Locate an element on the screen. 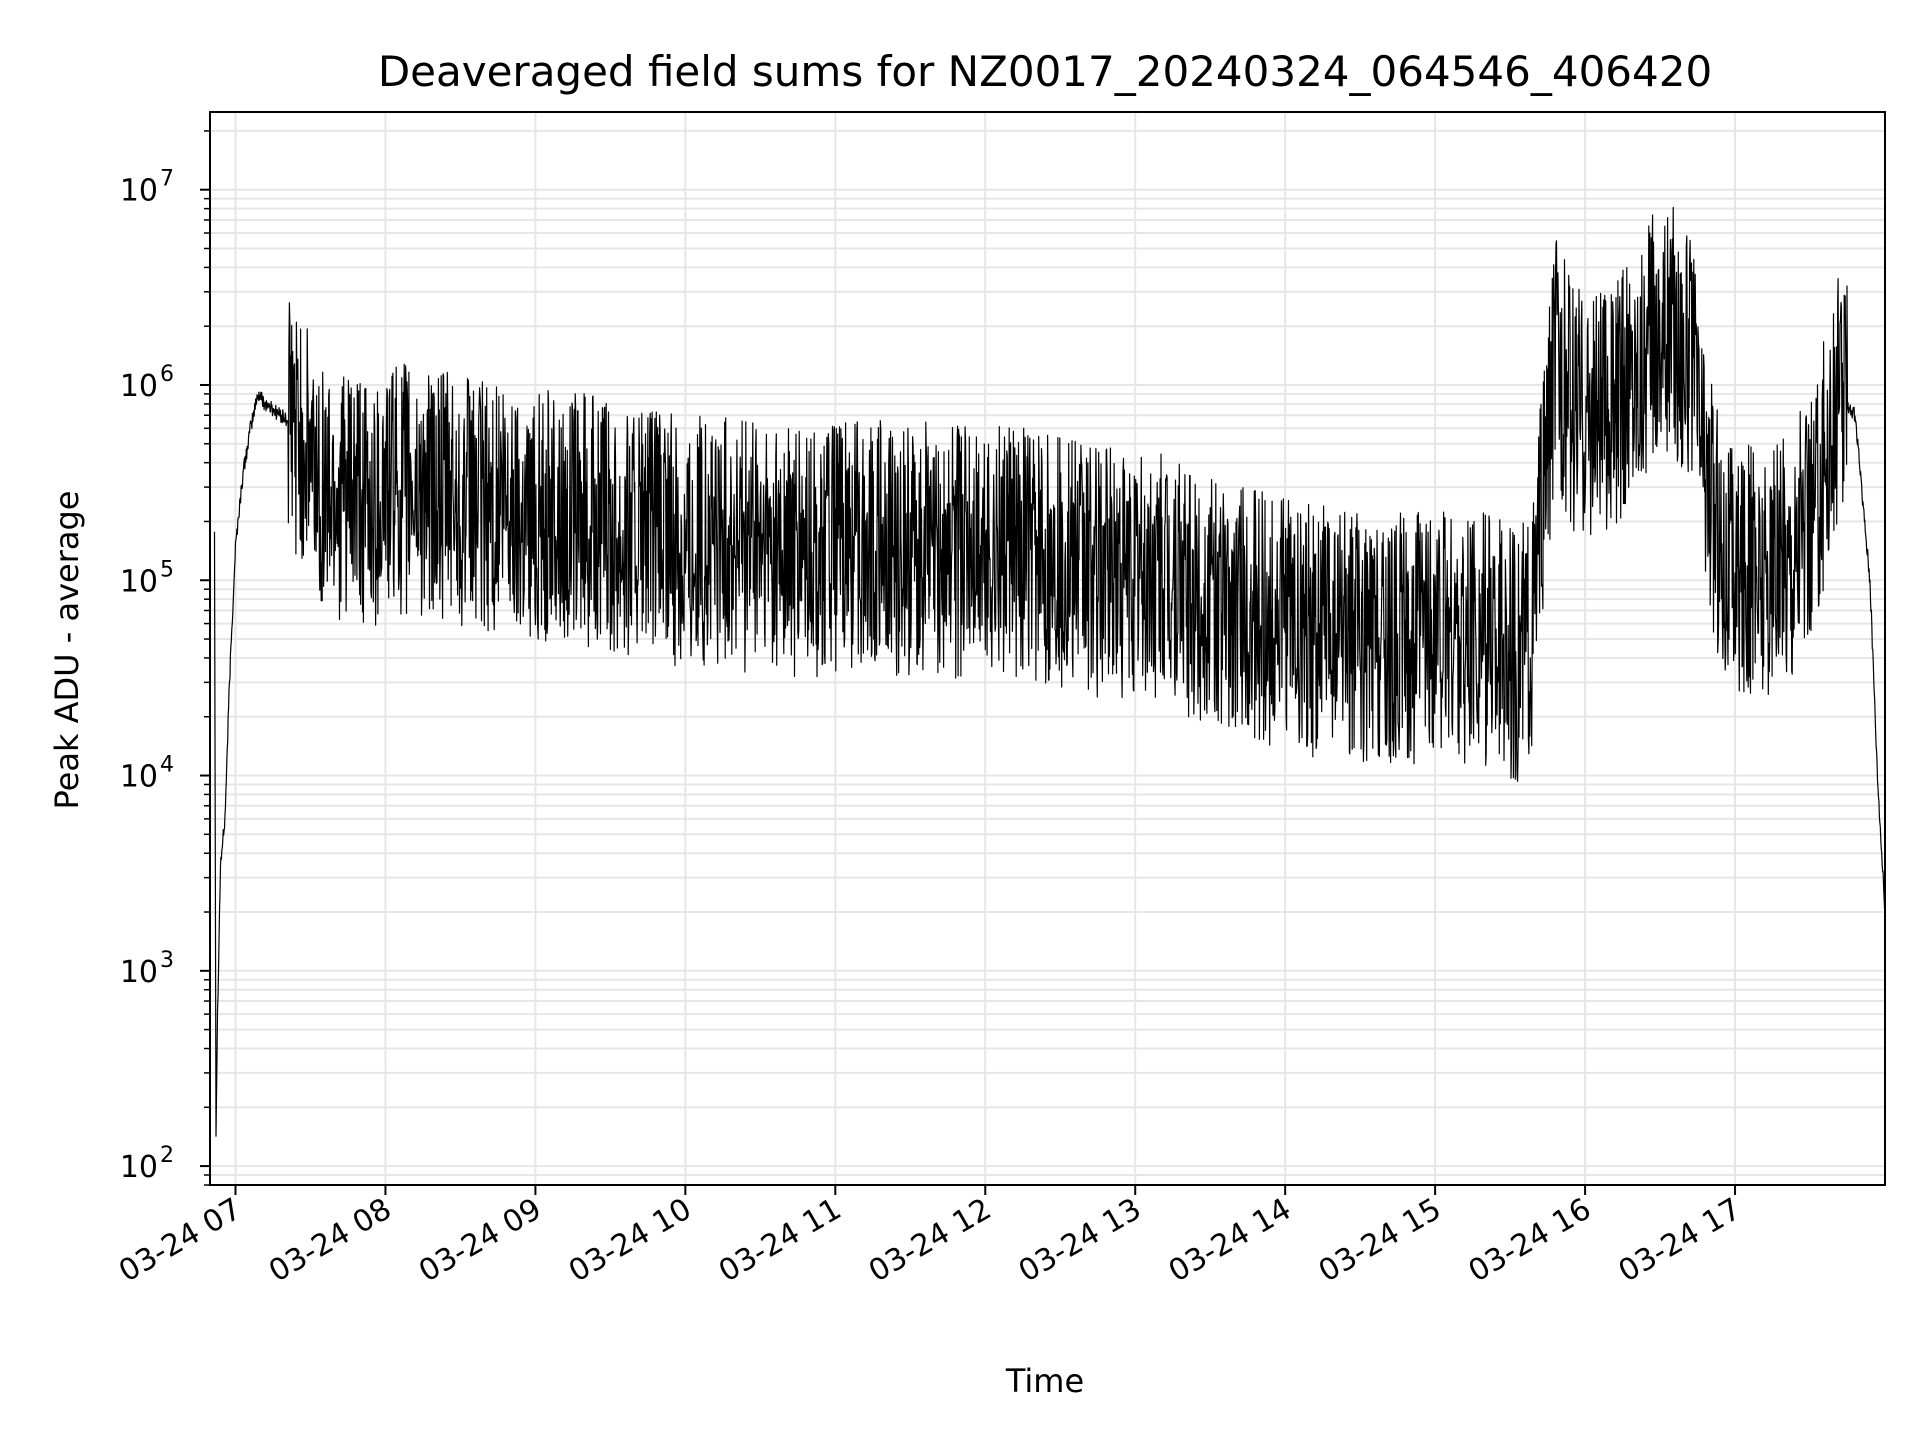 The image size is (1920, 1440). y-axis-title: Peak ADU - average is located at coordinates (67, 650).